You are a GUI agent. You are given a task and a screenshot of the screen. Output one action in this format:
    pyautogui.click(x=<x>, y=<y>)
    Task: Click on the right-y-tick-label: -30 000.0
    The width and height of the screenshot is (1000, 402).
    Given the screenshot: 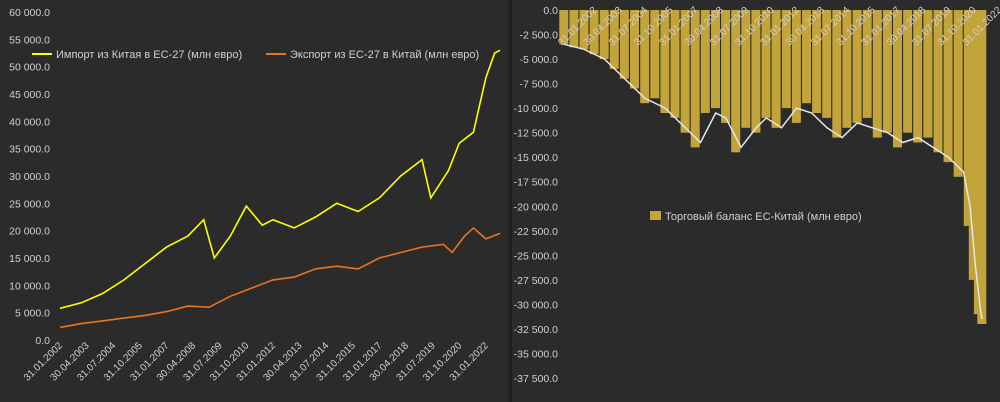 What is the action you would take?
    pyautogui.click(x=536, y=305)
    